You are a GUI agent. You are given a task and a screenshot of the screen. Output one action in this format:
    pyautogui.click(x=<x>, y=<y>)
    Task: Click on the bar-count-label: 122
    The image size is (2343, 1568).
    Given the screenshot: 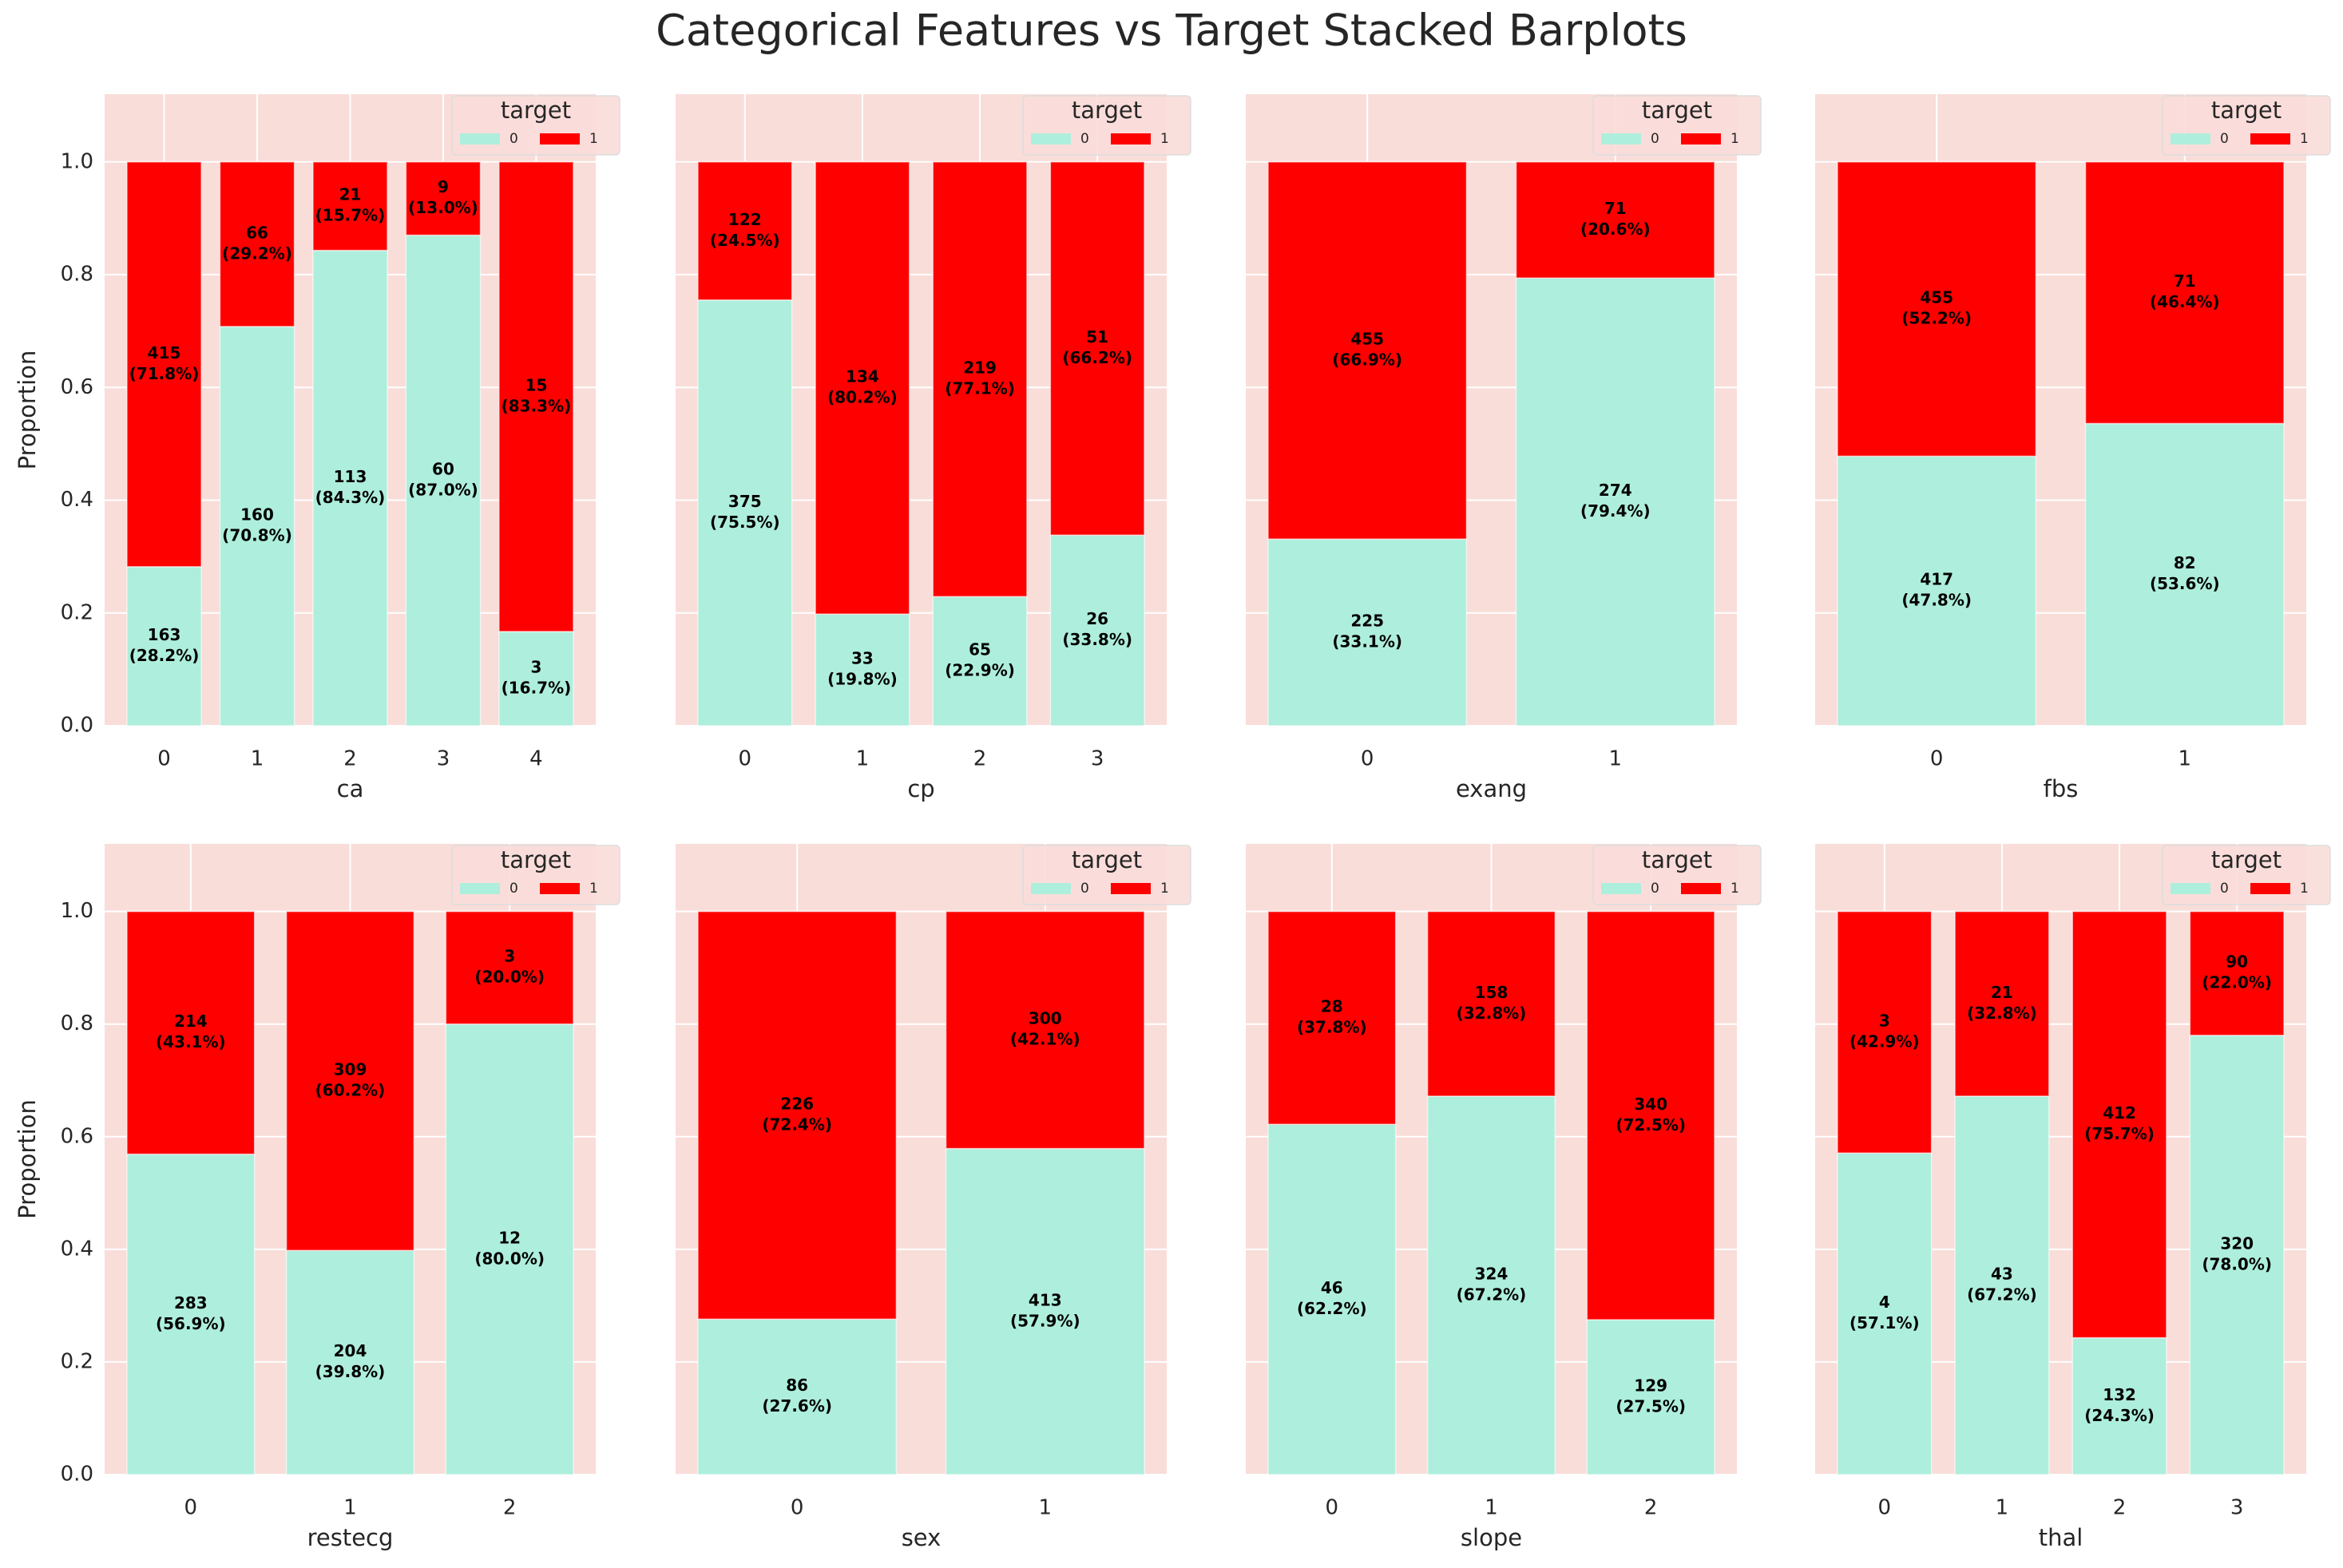 What is the action you would take?
    pyautogui.click(x=745, y=220)
    